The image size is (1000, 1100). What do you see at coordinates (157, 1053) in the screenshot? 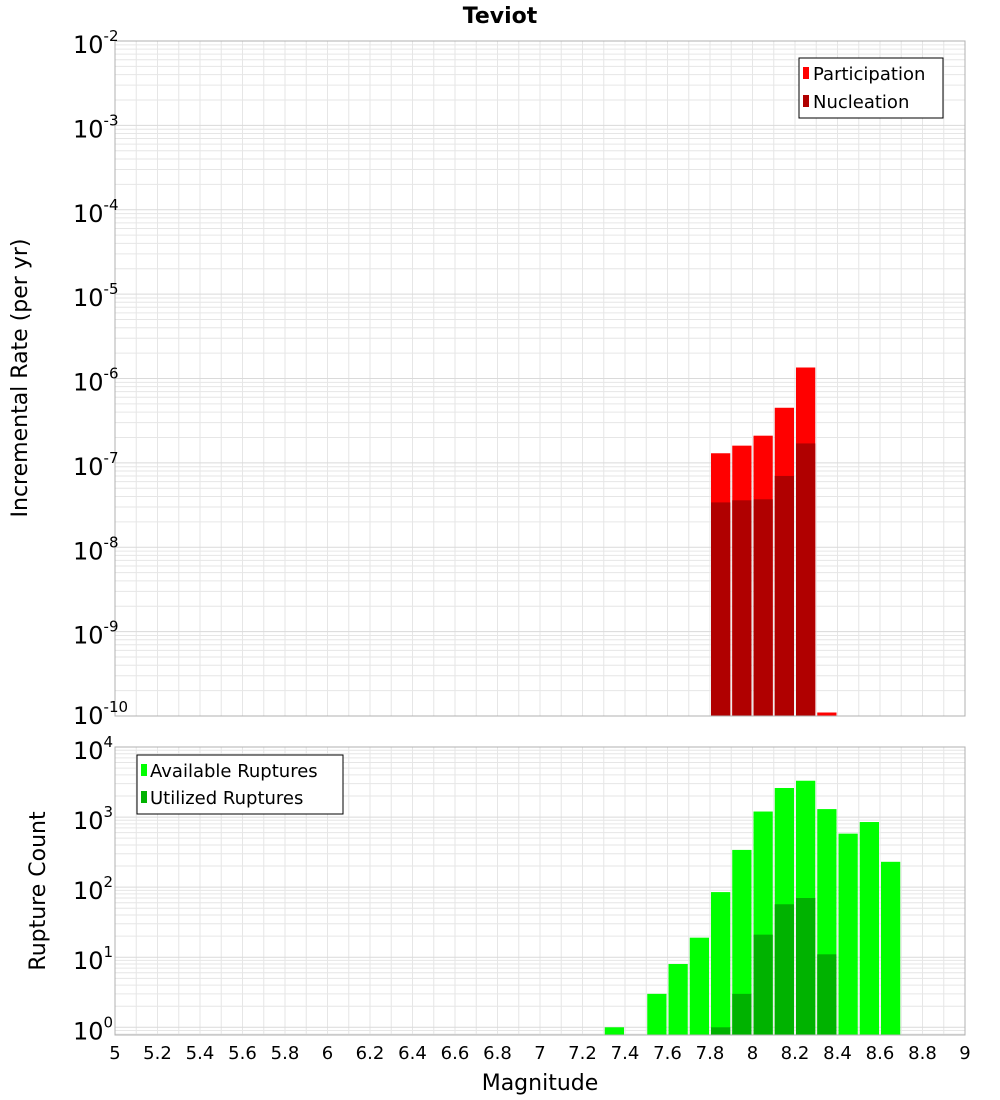
I see `x-tick-label: 5.2` at bounding box center [157, 1053].